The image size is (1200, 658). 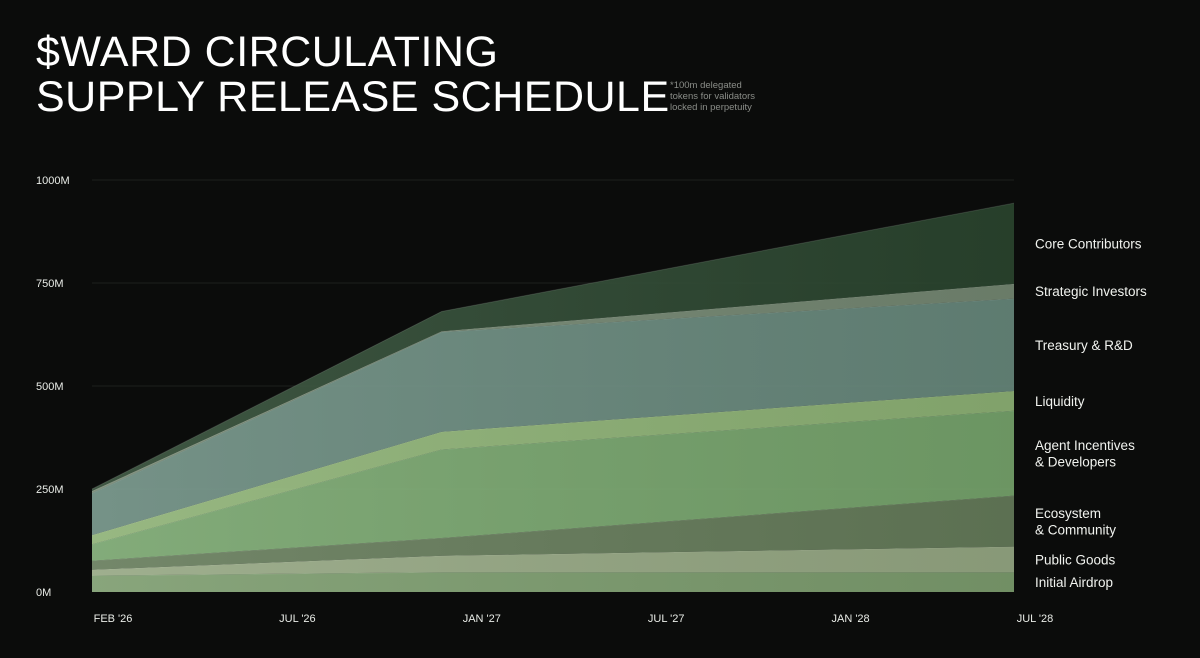 I want to click on x-tick-label: JAN '27, so click(x=482, y=619).